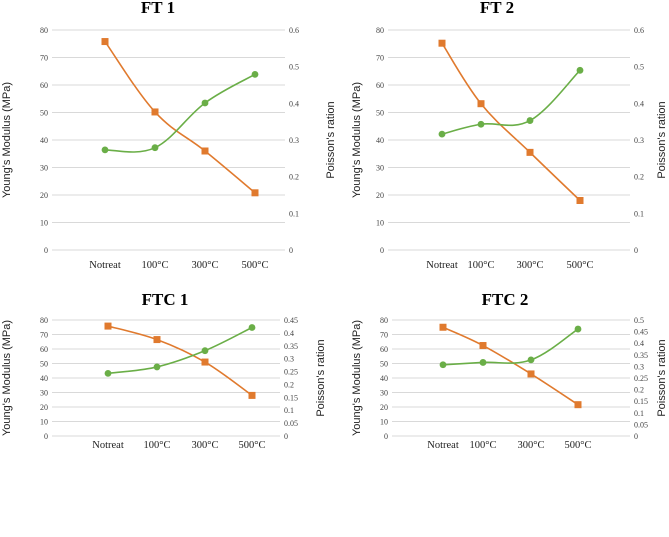 The image size is (669, 537). What do you see at coordinates (497, 8) in the screenshot?
I see `chart-title: FT 2` at bounding box center [497, 8].